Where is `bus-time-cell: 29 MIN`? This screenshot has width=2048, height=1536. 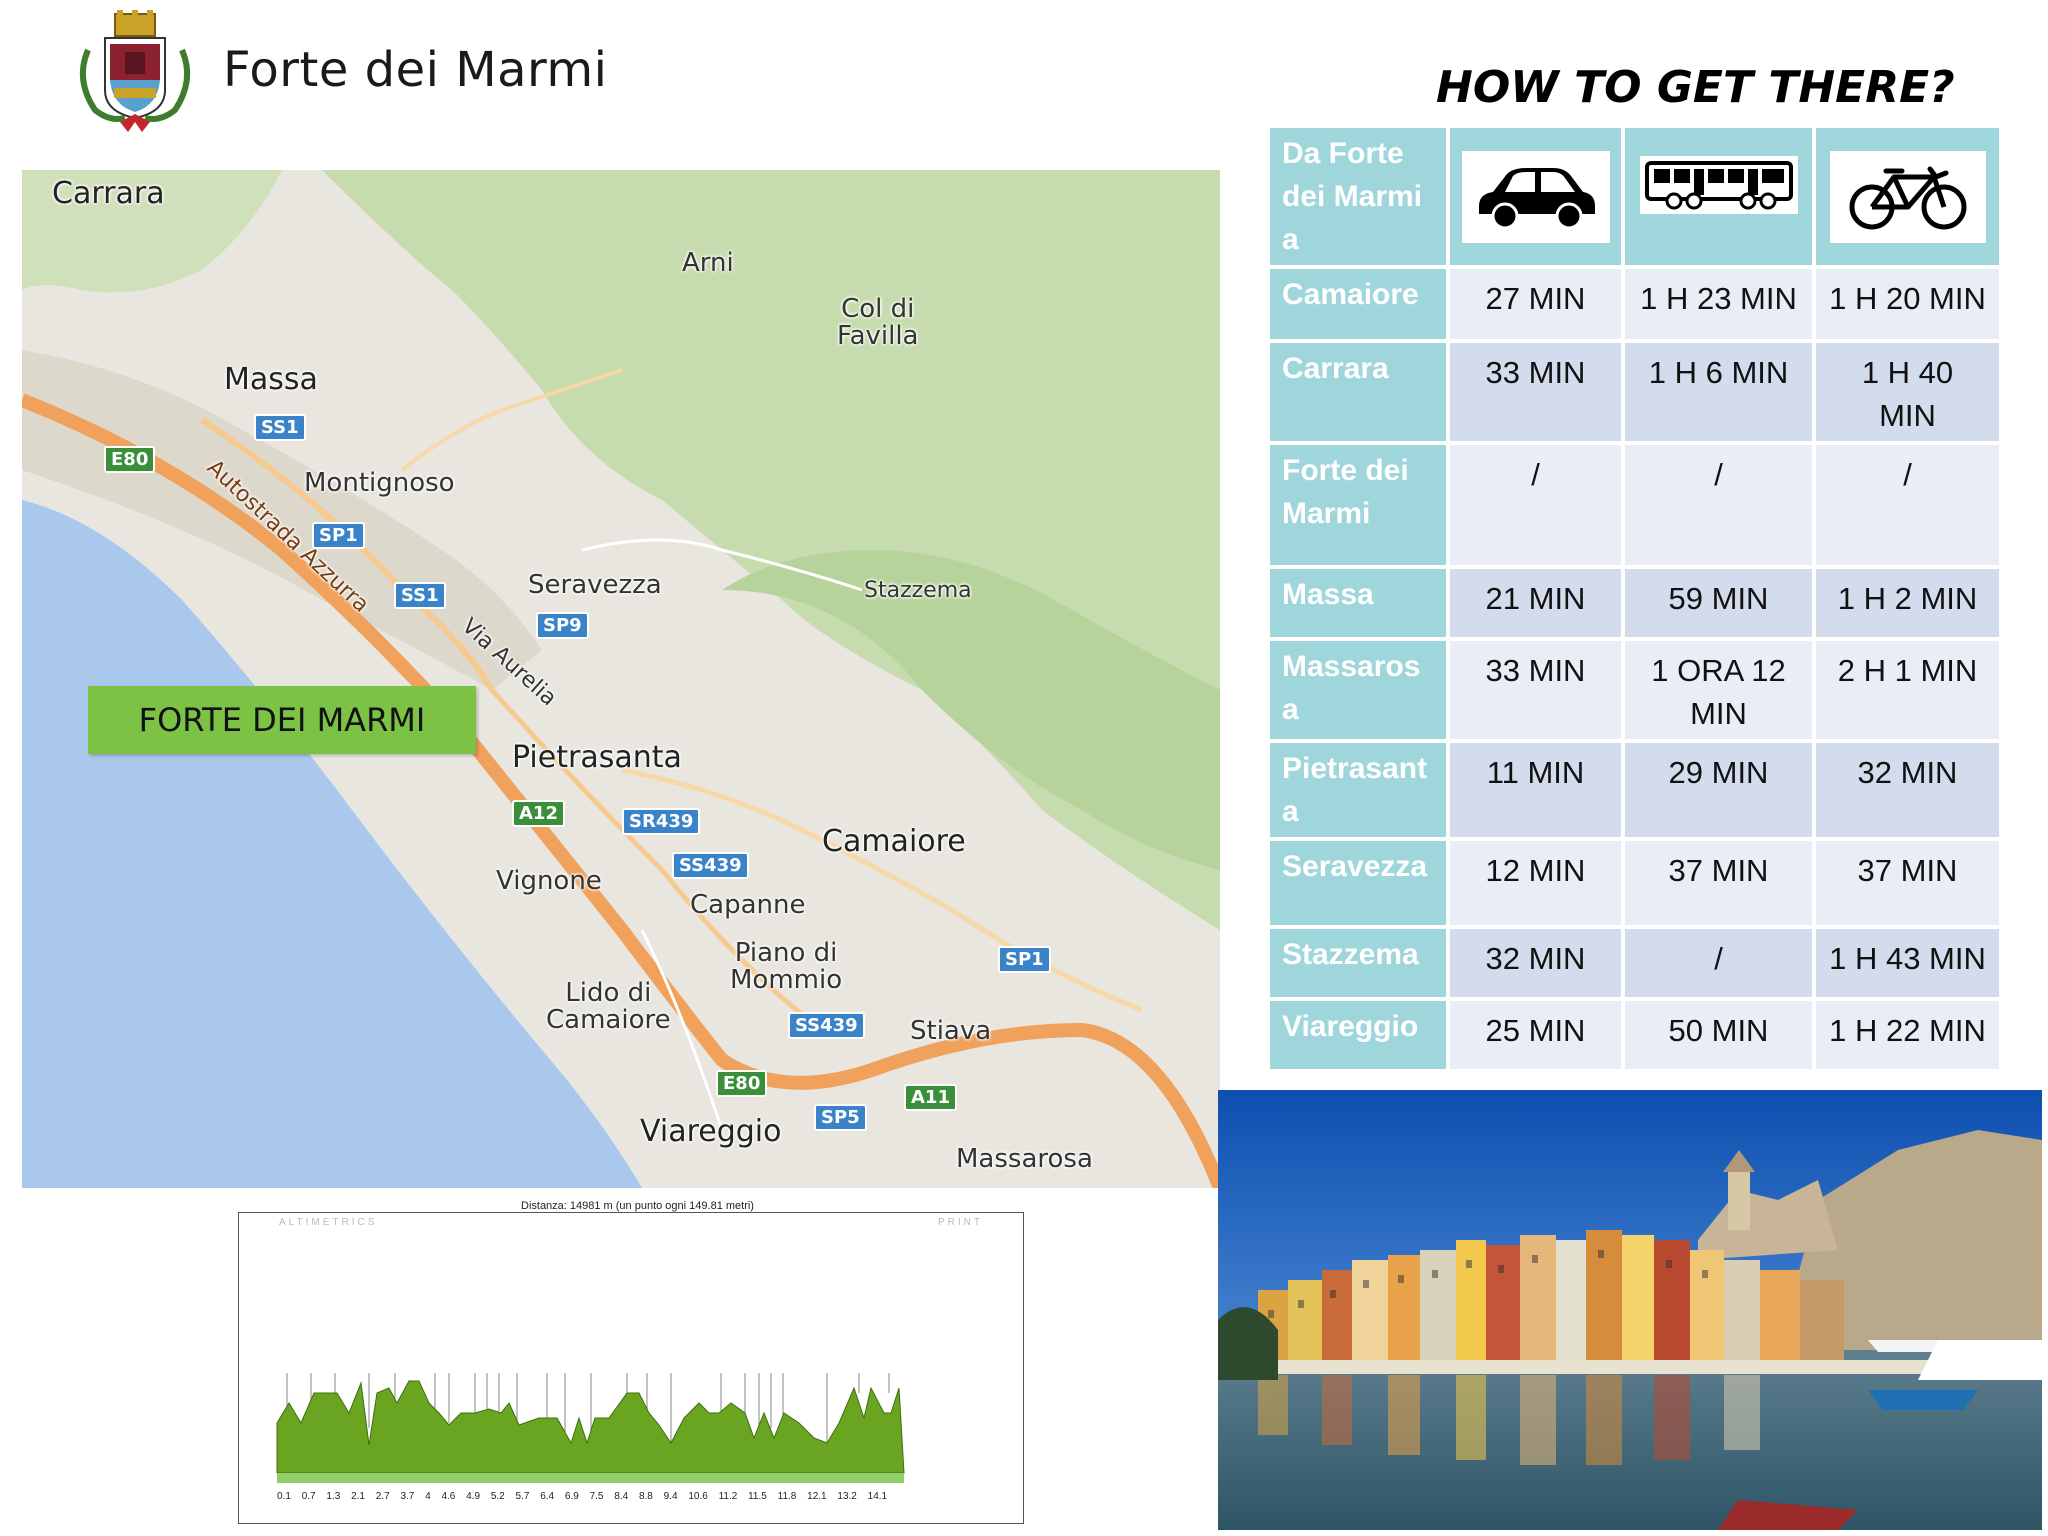
bus-time-cell: 29 MIN is located at coordinates (1718, 790).